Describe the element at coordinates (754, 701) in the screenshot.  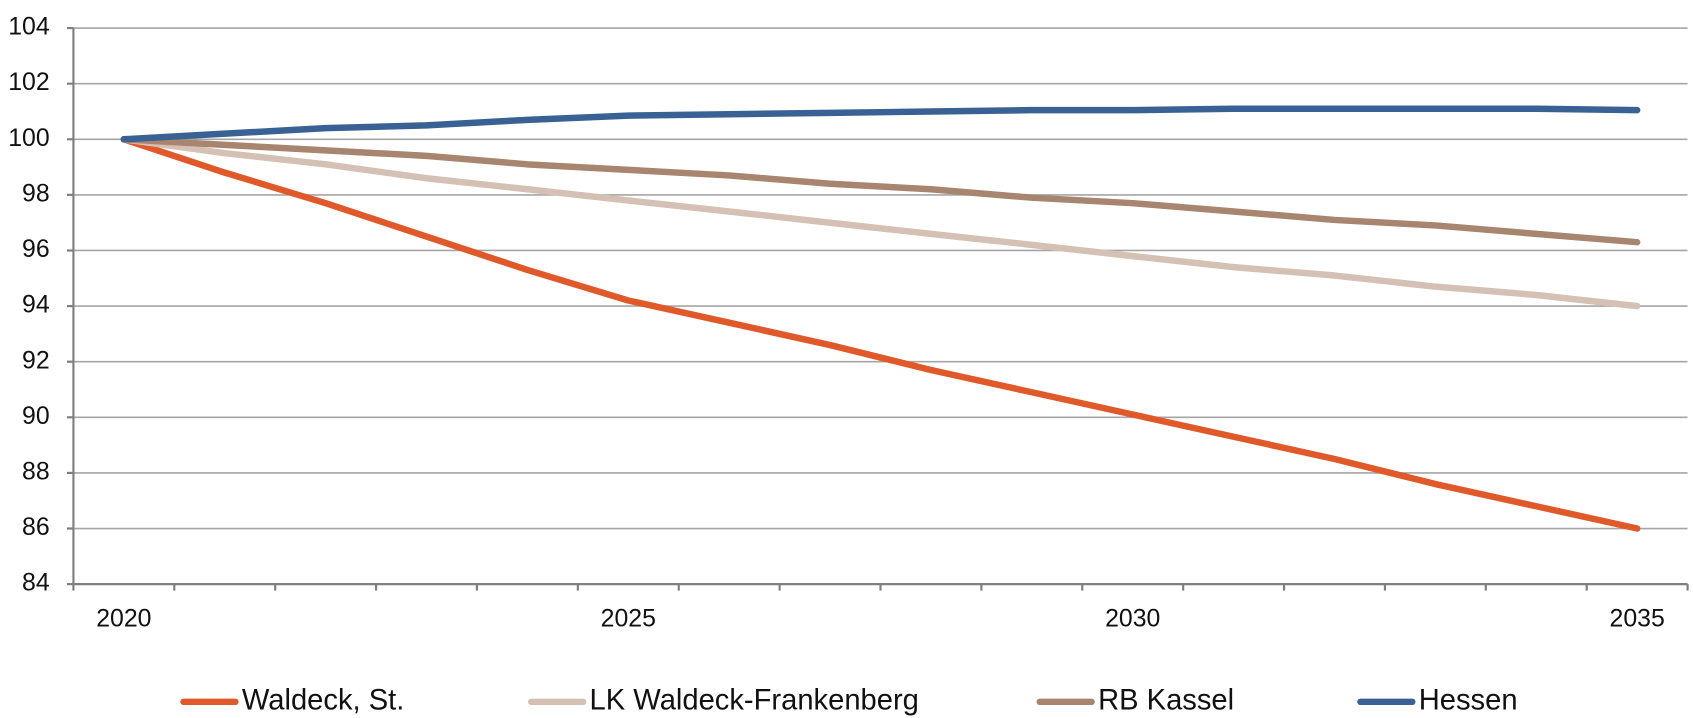
I see `legend-label: LK Waldeck-Frankenberg` at that location.